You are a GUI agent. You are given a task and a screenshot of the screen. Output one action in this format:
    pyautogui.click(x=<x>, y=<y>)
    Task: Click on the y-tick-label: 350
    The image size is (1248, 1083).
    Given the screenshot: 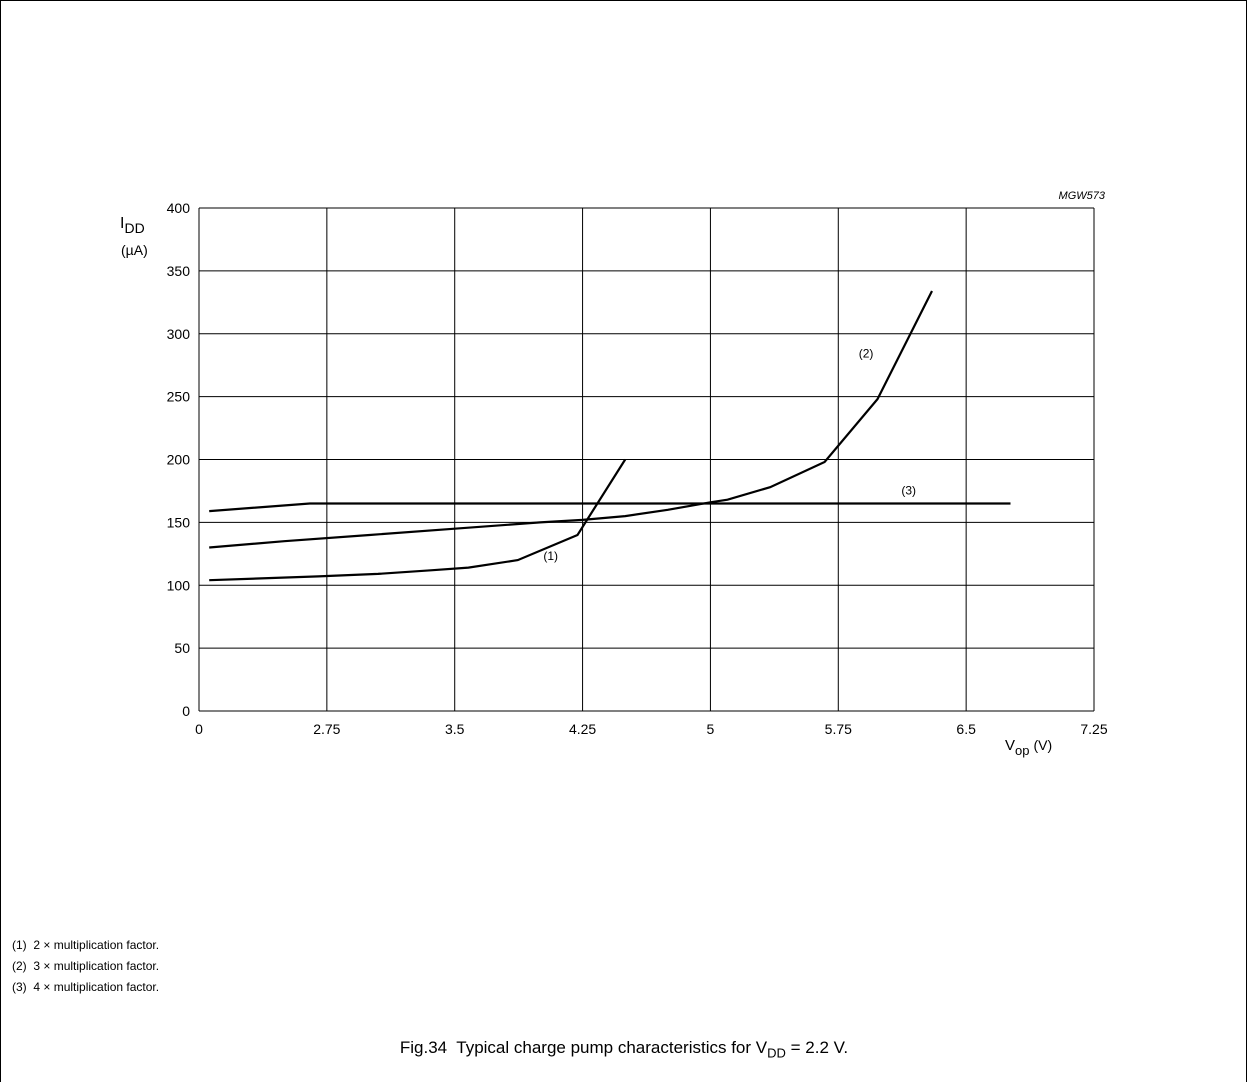 What is the action you would take?
    pyautogui.click(x=179, y=271)
    